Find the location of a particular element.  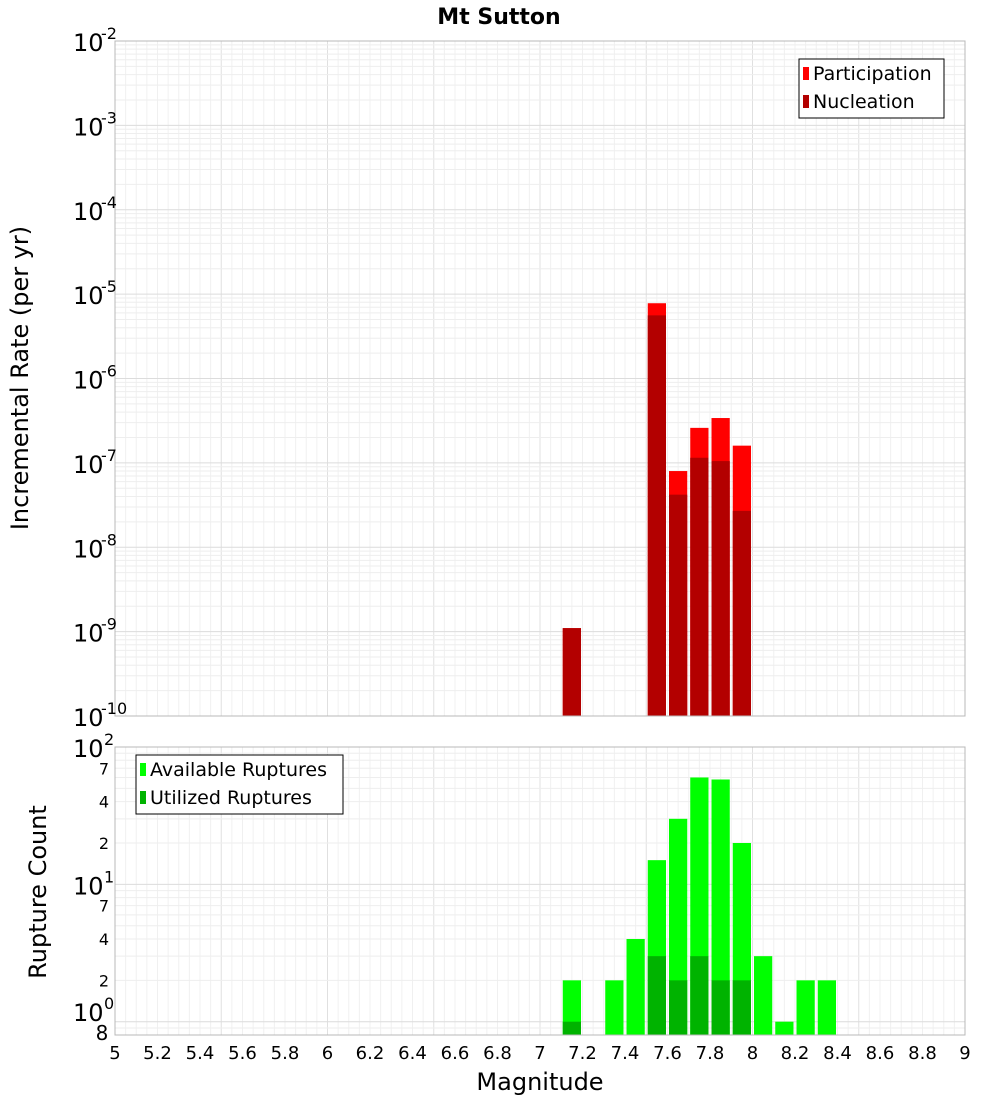

top-y-tick-exponent: -8 is located at coordinates (109, 539).